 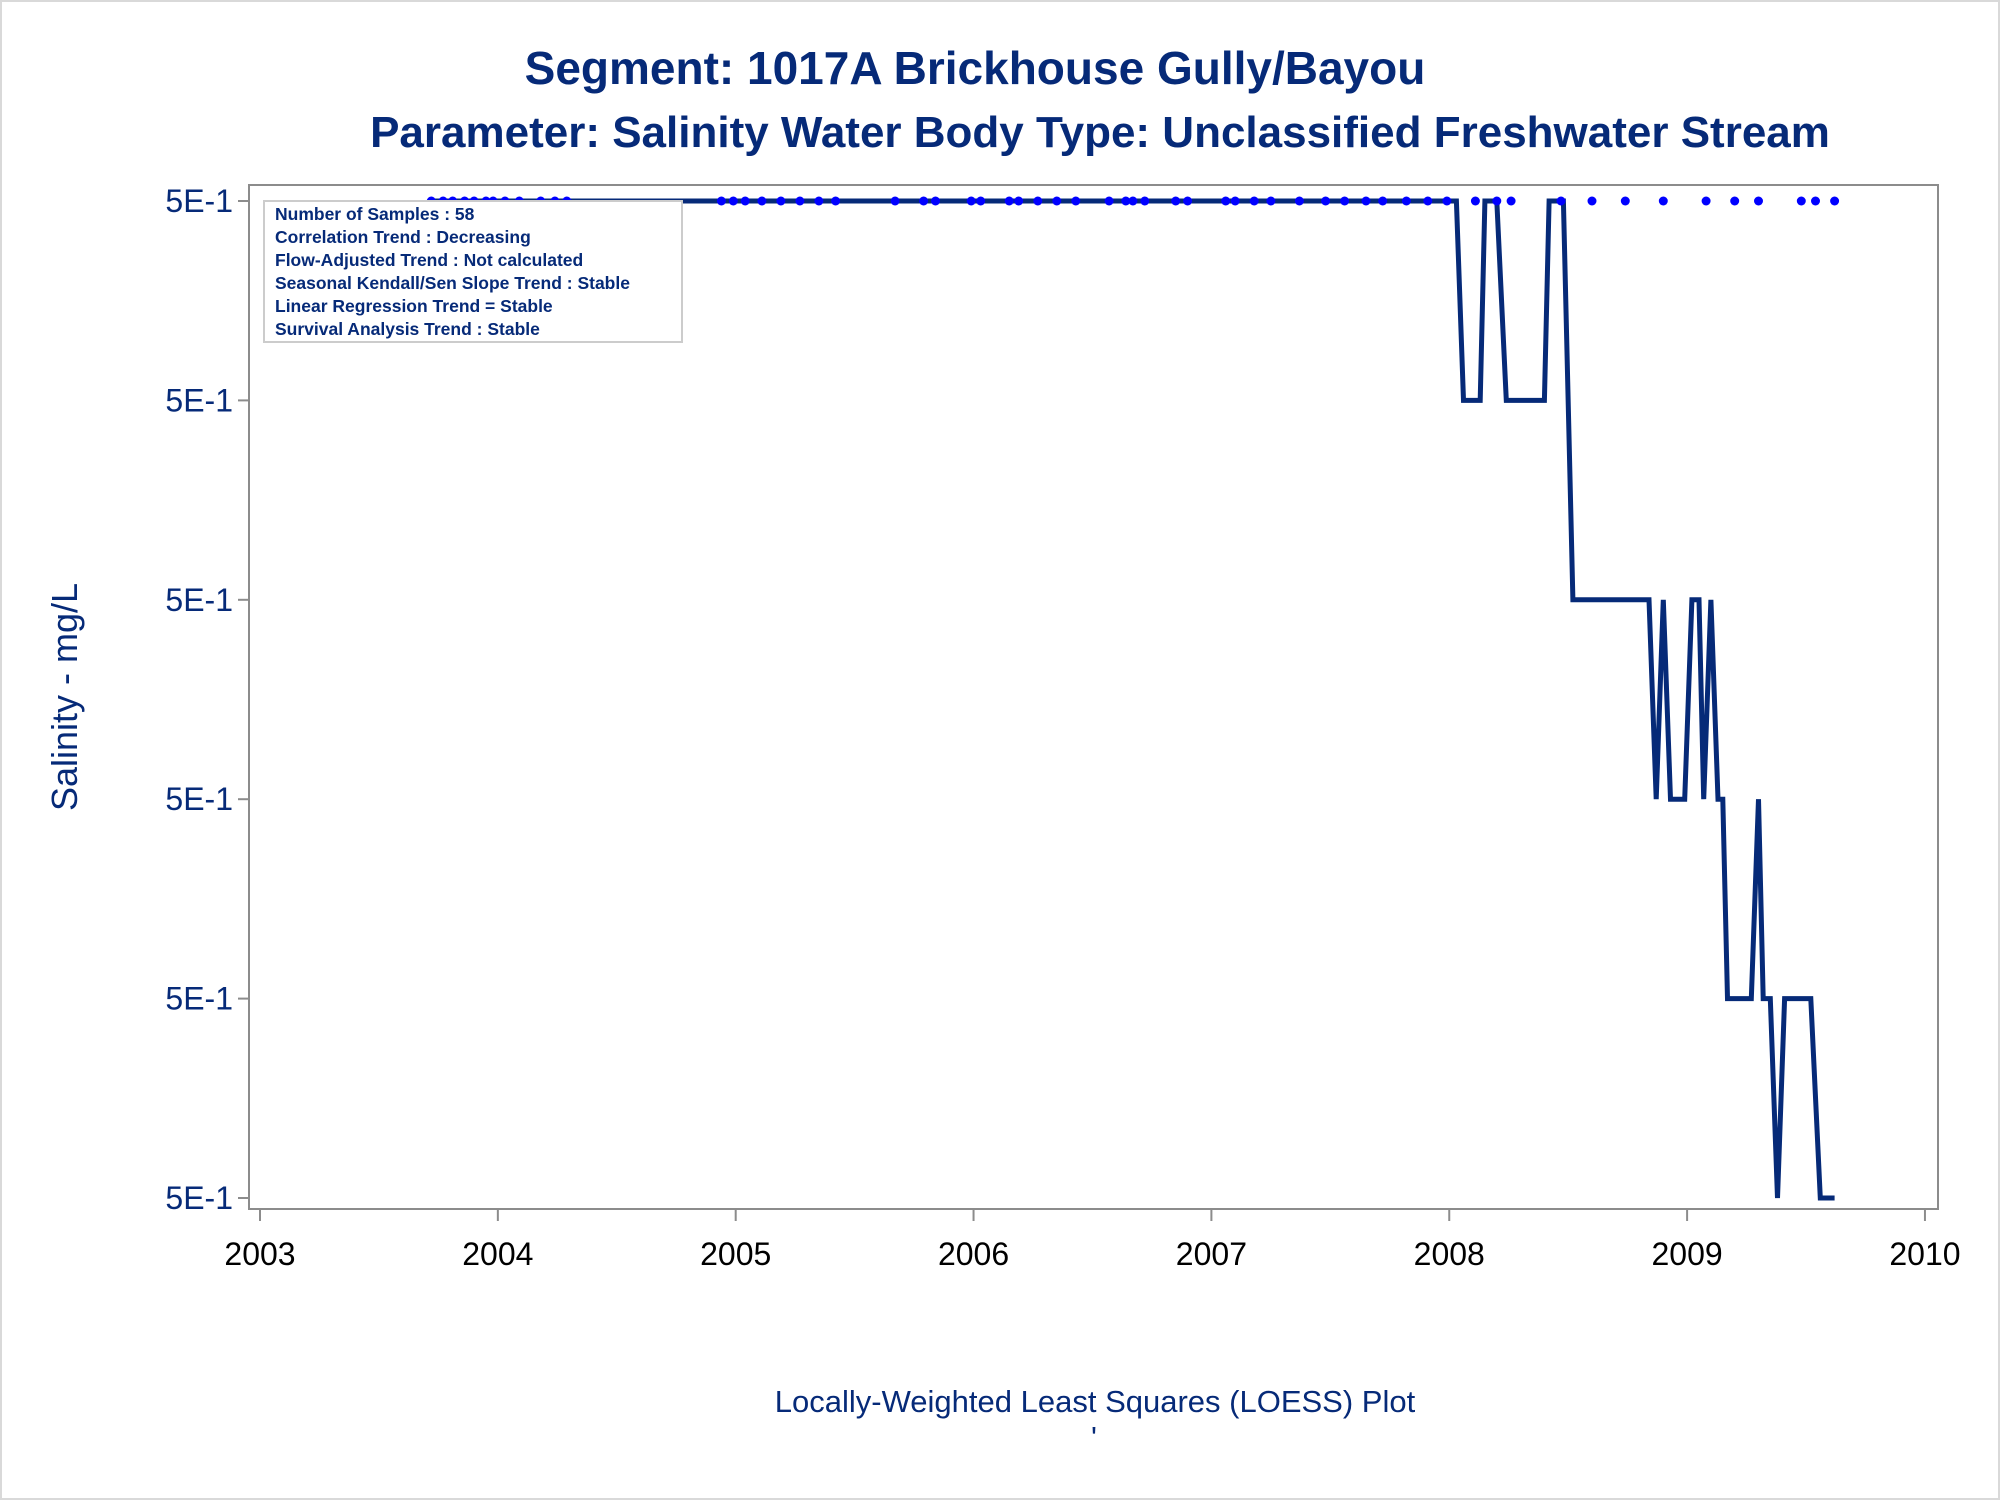 I want to click on stats-line-samples: Number of Samples : 58, so click(x=375, y=214).